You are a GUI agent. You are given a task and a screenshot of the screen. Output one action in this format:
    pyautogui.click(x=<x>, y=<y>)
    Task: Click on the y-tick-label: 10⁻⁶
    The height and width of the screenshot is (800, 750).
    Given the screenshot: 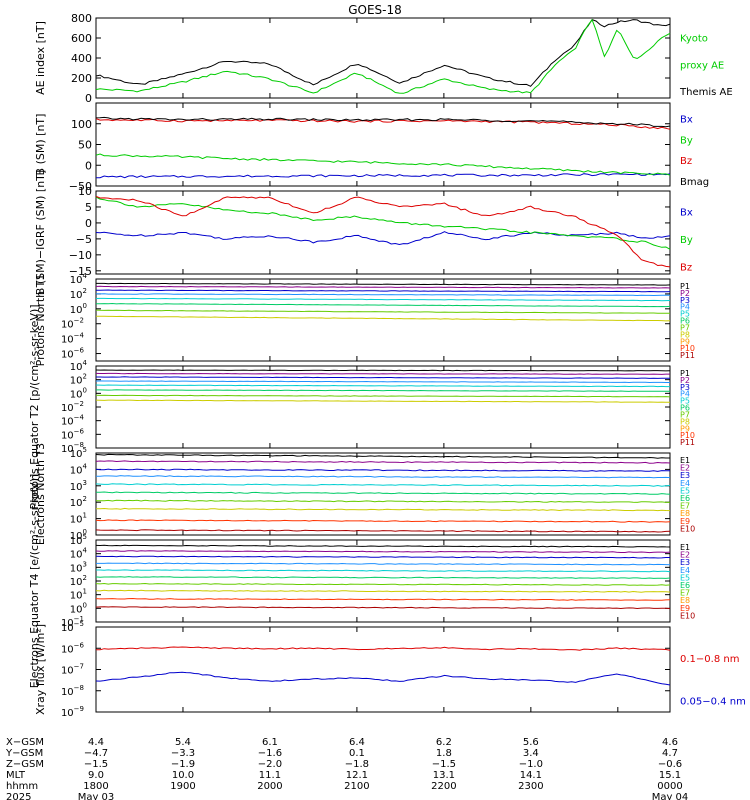 What is the action you would take?
    pyautogui.click(x=73, y=648)
    